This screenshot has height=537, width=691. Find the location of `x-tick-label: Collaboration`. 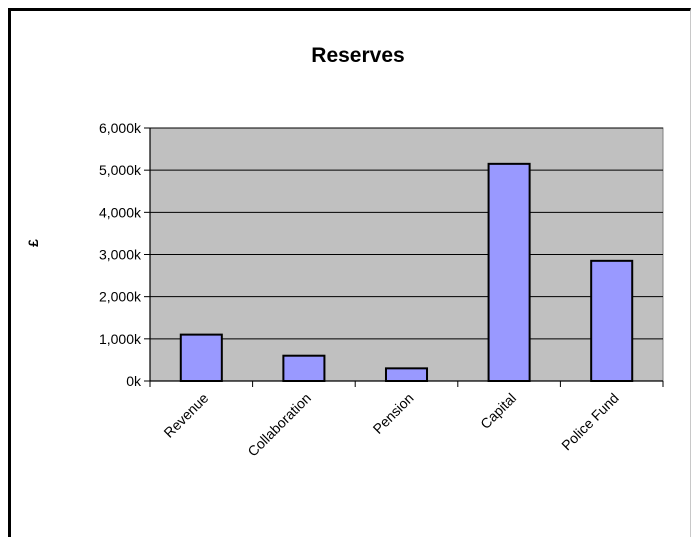

x-tick-label: Collaboration is located at coordinates (279, 425).